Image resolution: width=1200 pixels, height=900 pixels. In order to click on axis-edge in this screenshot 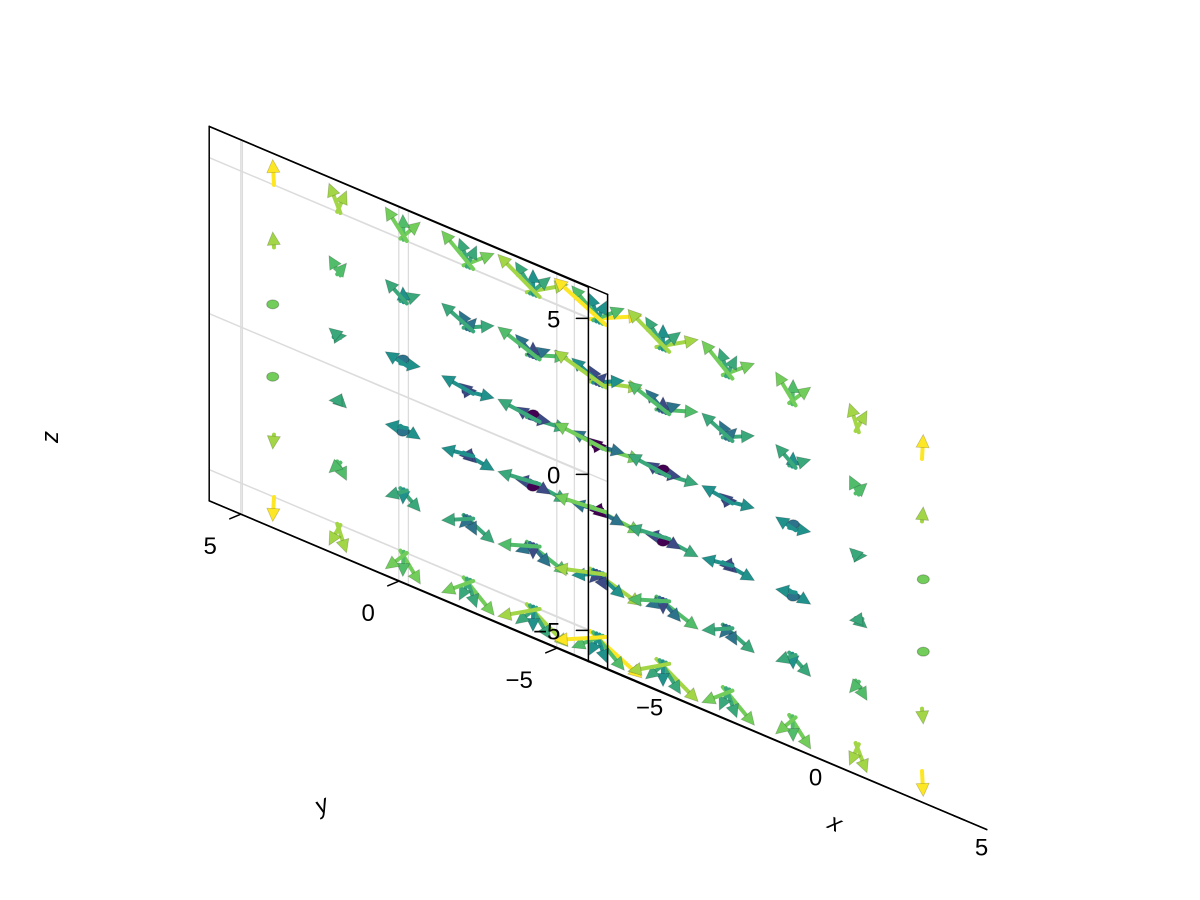, I will do `click(408, 585)`.